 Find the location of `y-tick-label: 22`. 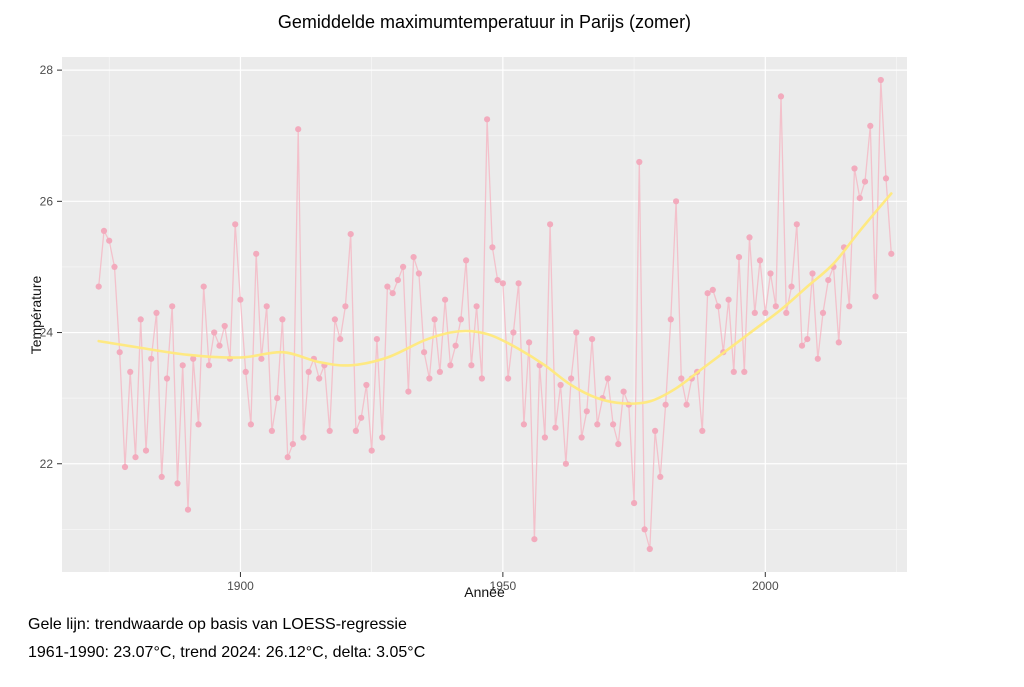

y-tick-label: 22 is located at coordinates (47, 464).